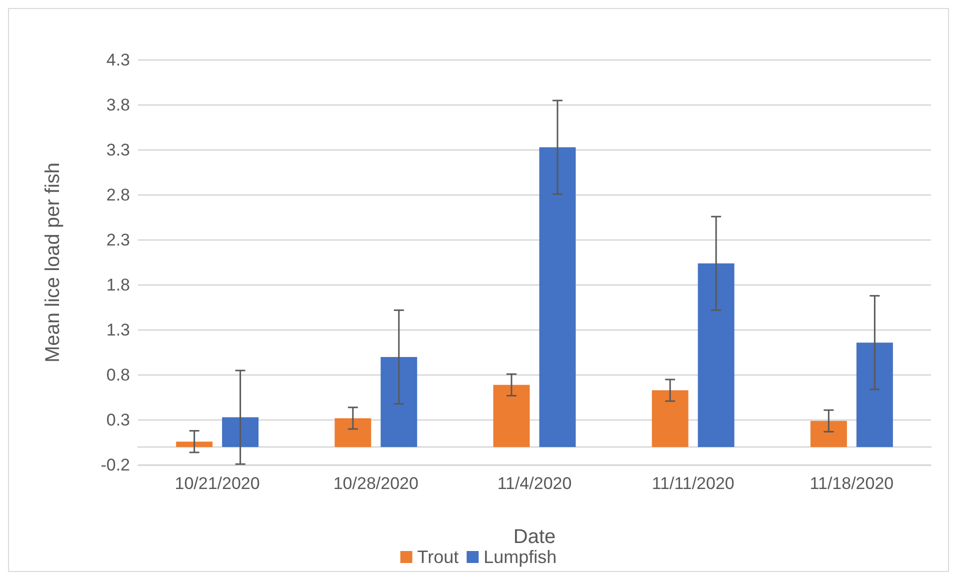 This screenshot has width=957, height=580. I want to click on y-tick-label: 0.8, so click(118, 375).